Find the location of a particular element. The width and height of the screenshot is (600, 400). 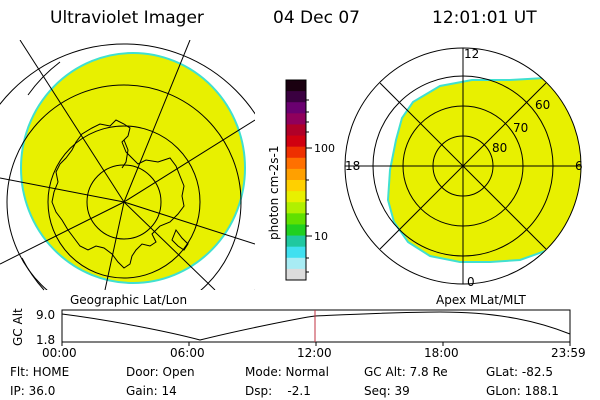

time-label: 12:01:01 UT is located at coordinates (484, 18).